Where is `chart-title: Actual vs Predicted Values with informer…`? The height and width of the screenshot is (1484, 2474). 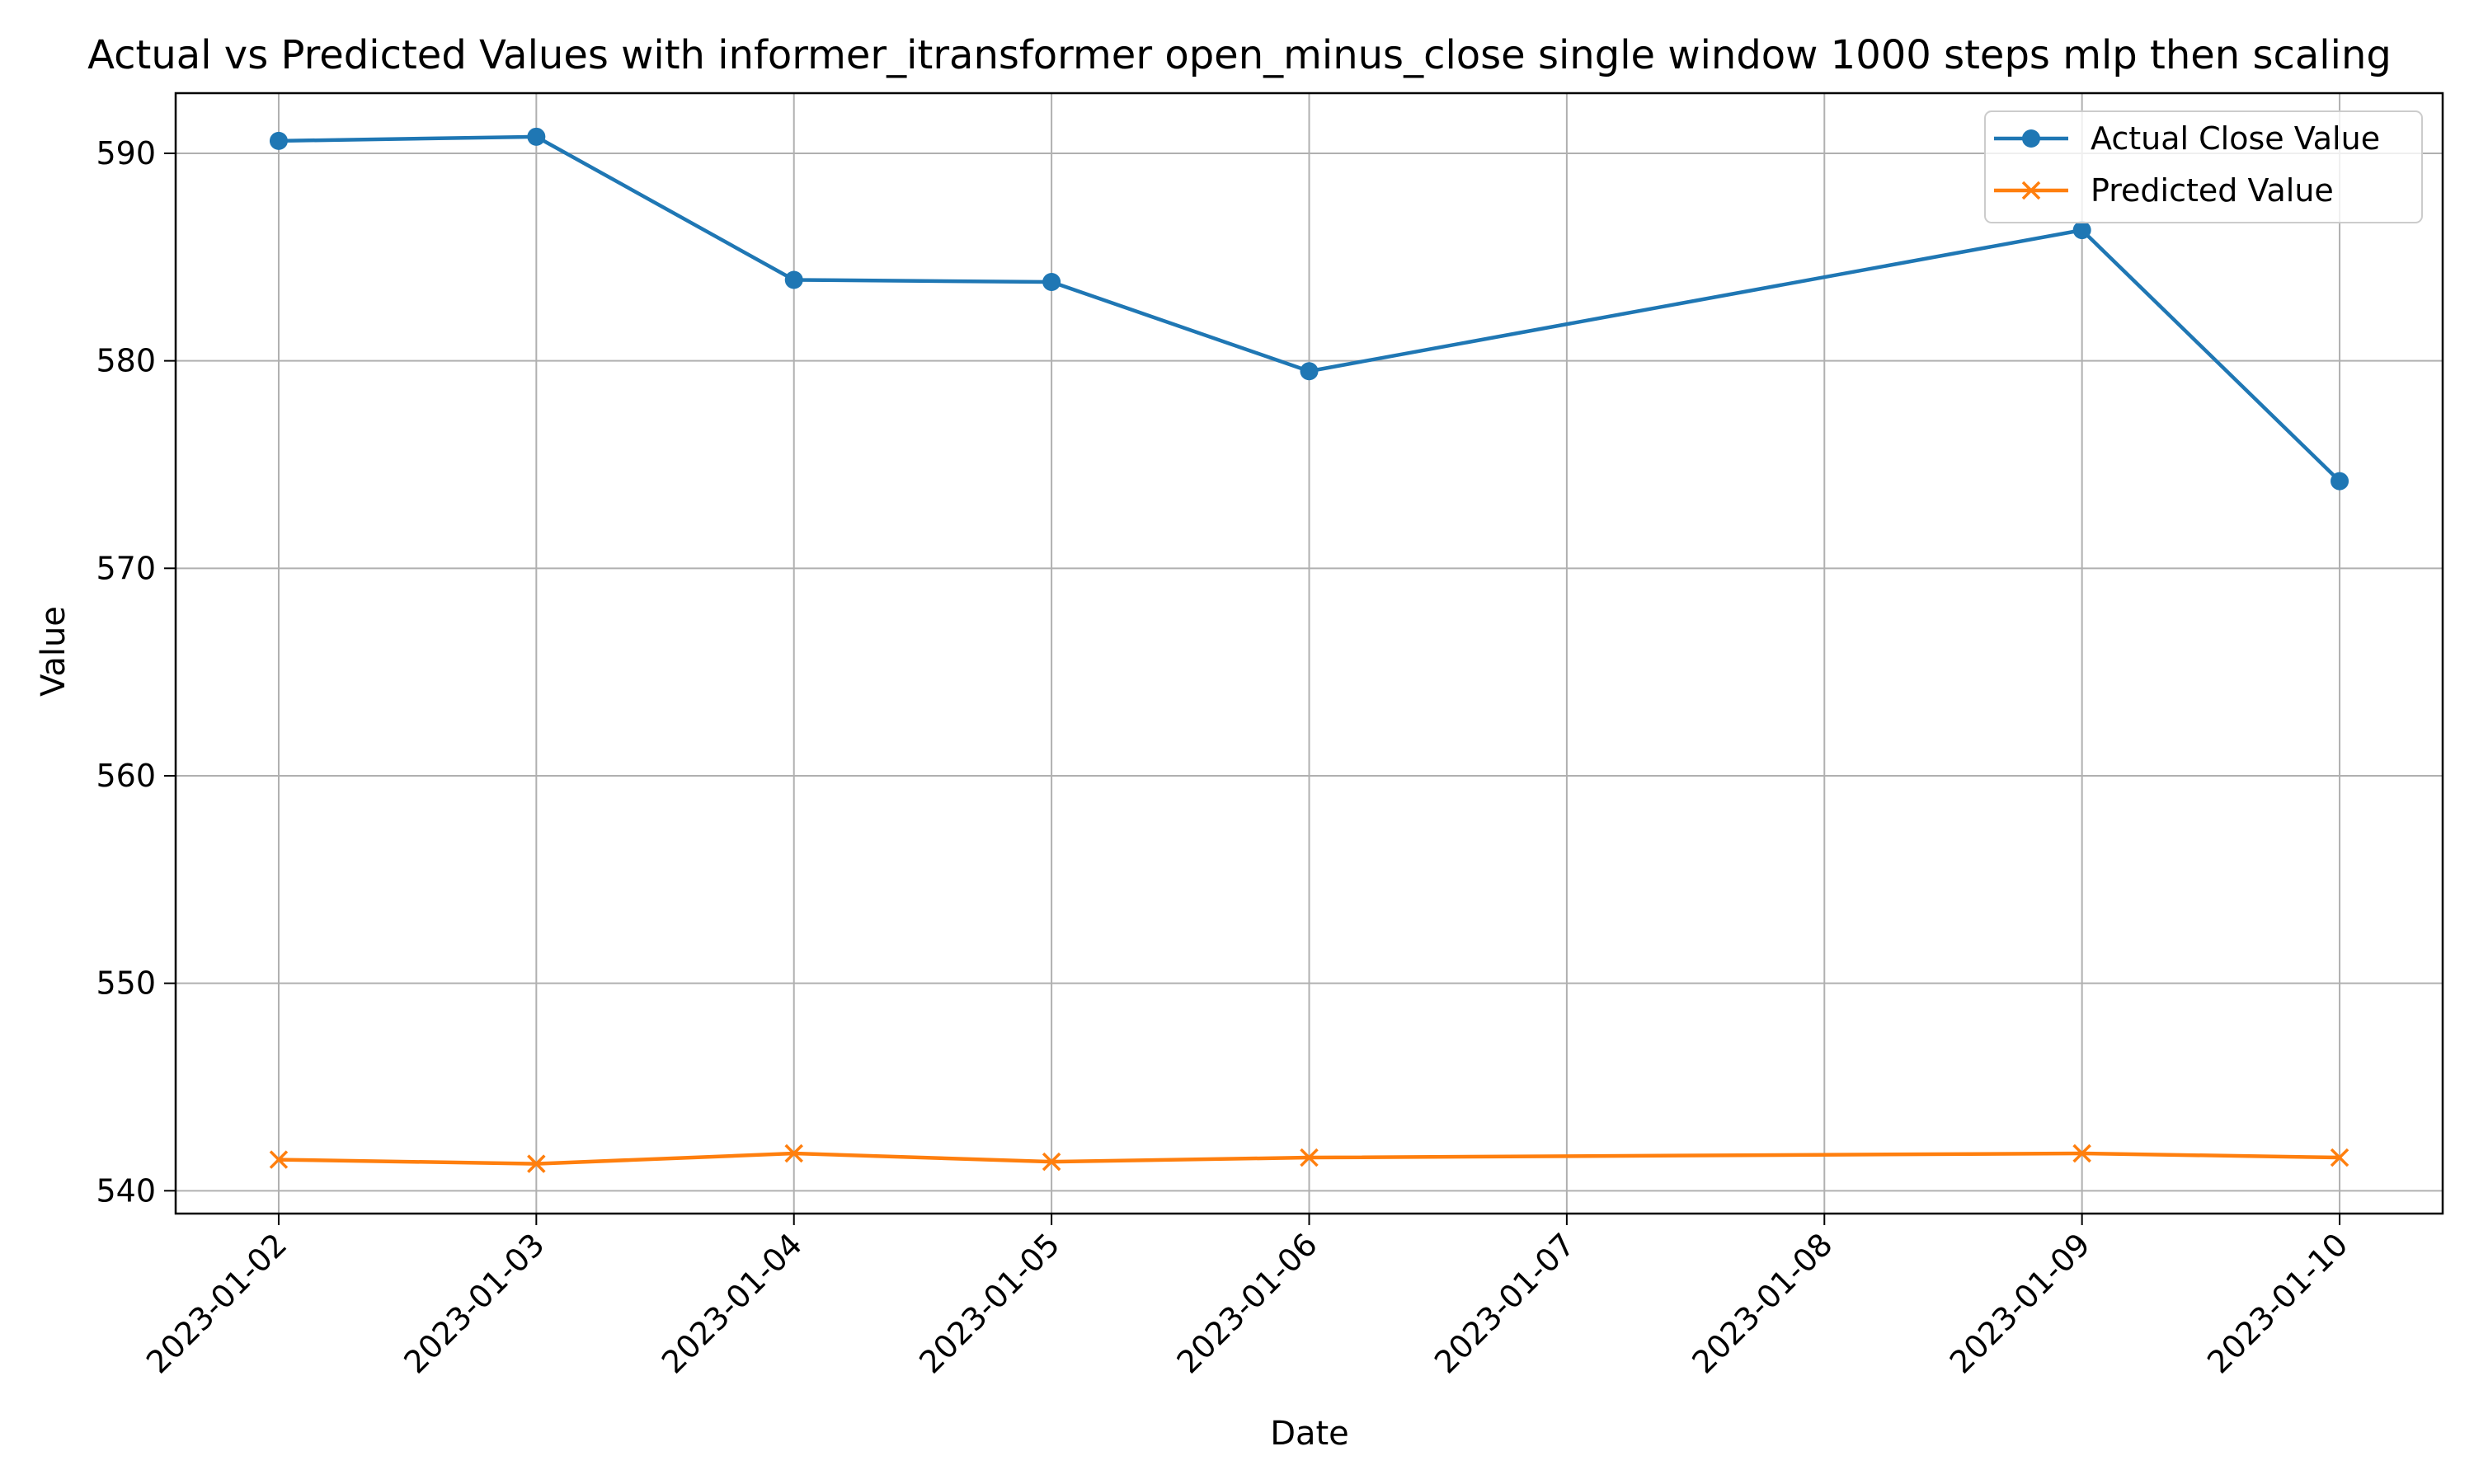
chart-title: Actual vs Predicted Values with informer… is located at coordinates (1239, 55).